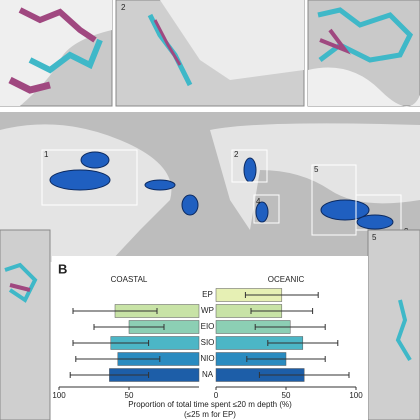  I want to click on category-label: EP, so click(207, 294).